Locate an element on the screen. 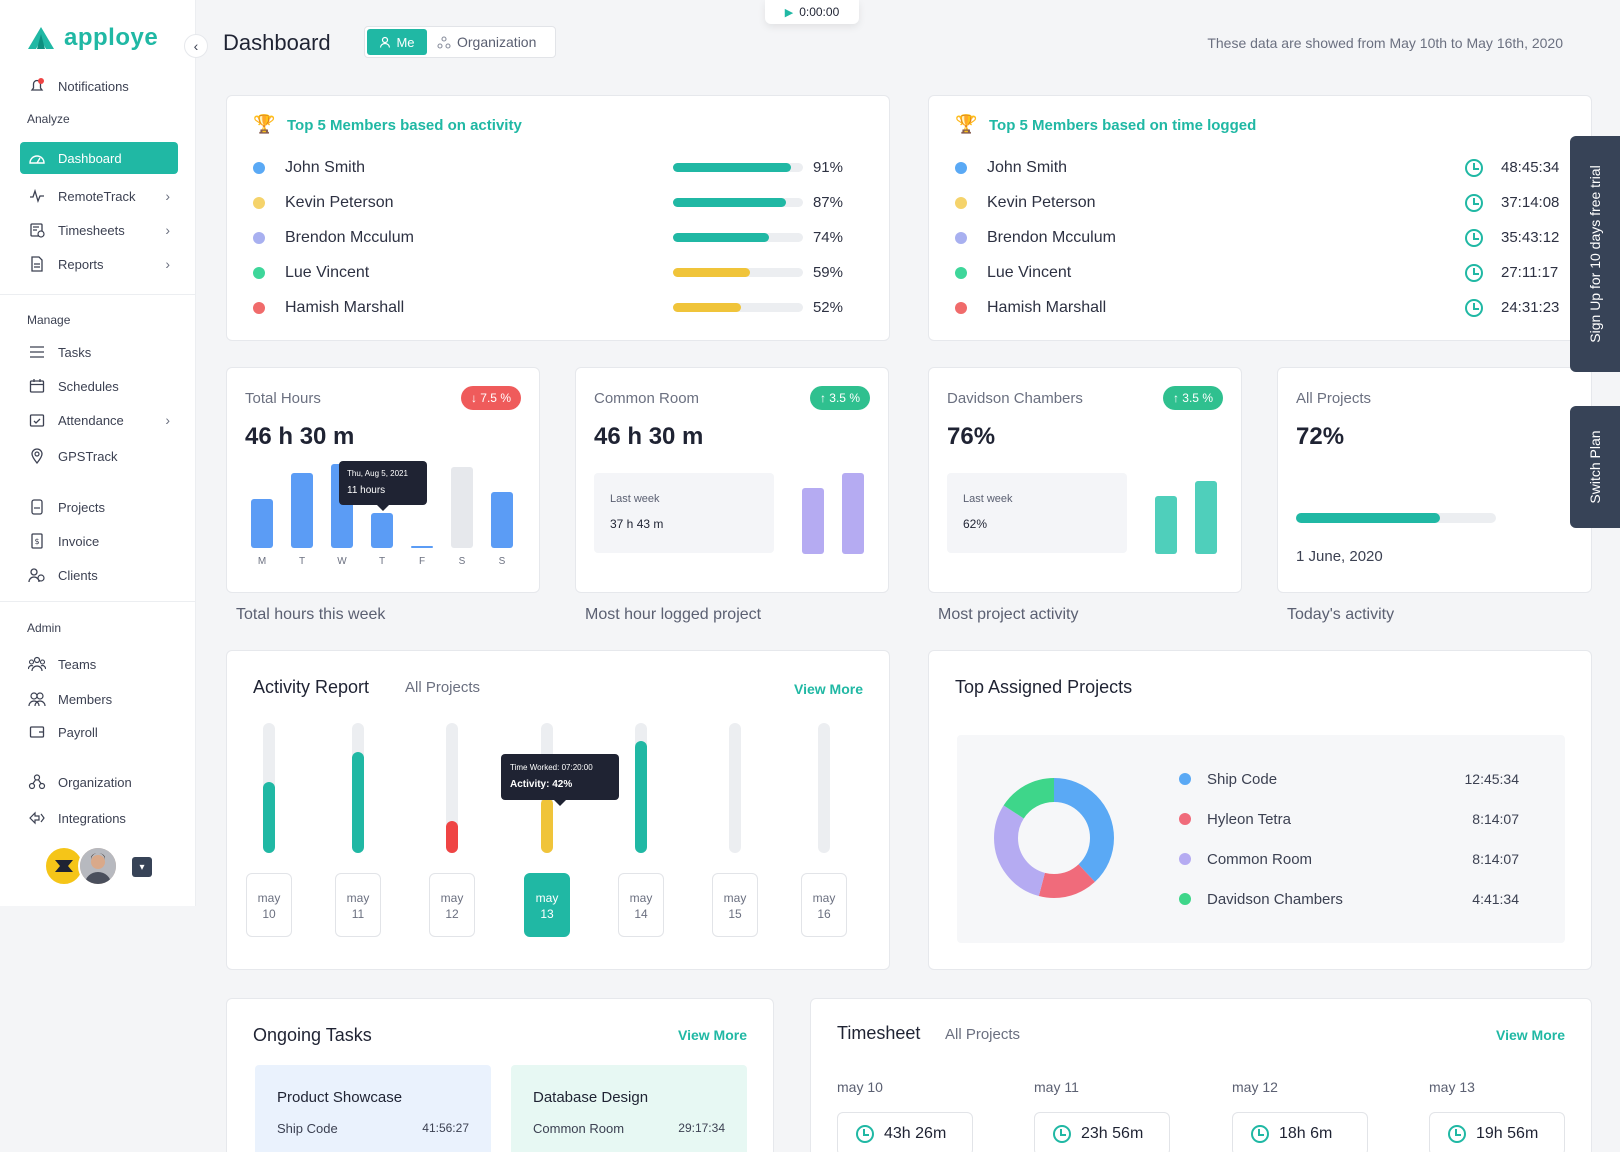 The width and height of the screenshot is (1620, 1152). member-name: Hamish Marshall is located at coordinates (1047, 307).